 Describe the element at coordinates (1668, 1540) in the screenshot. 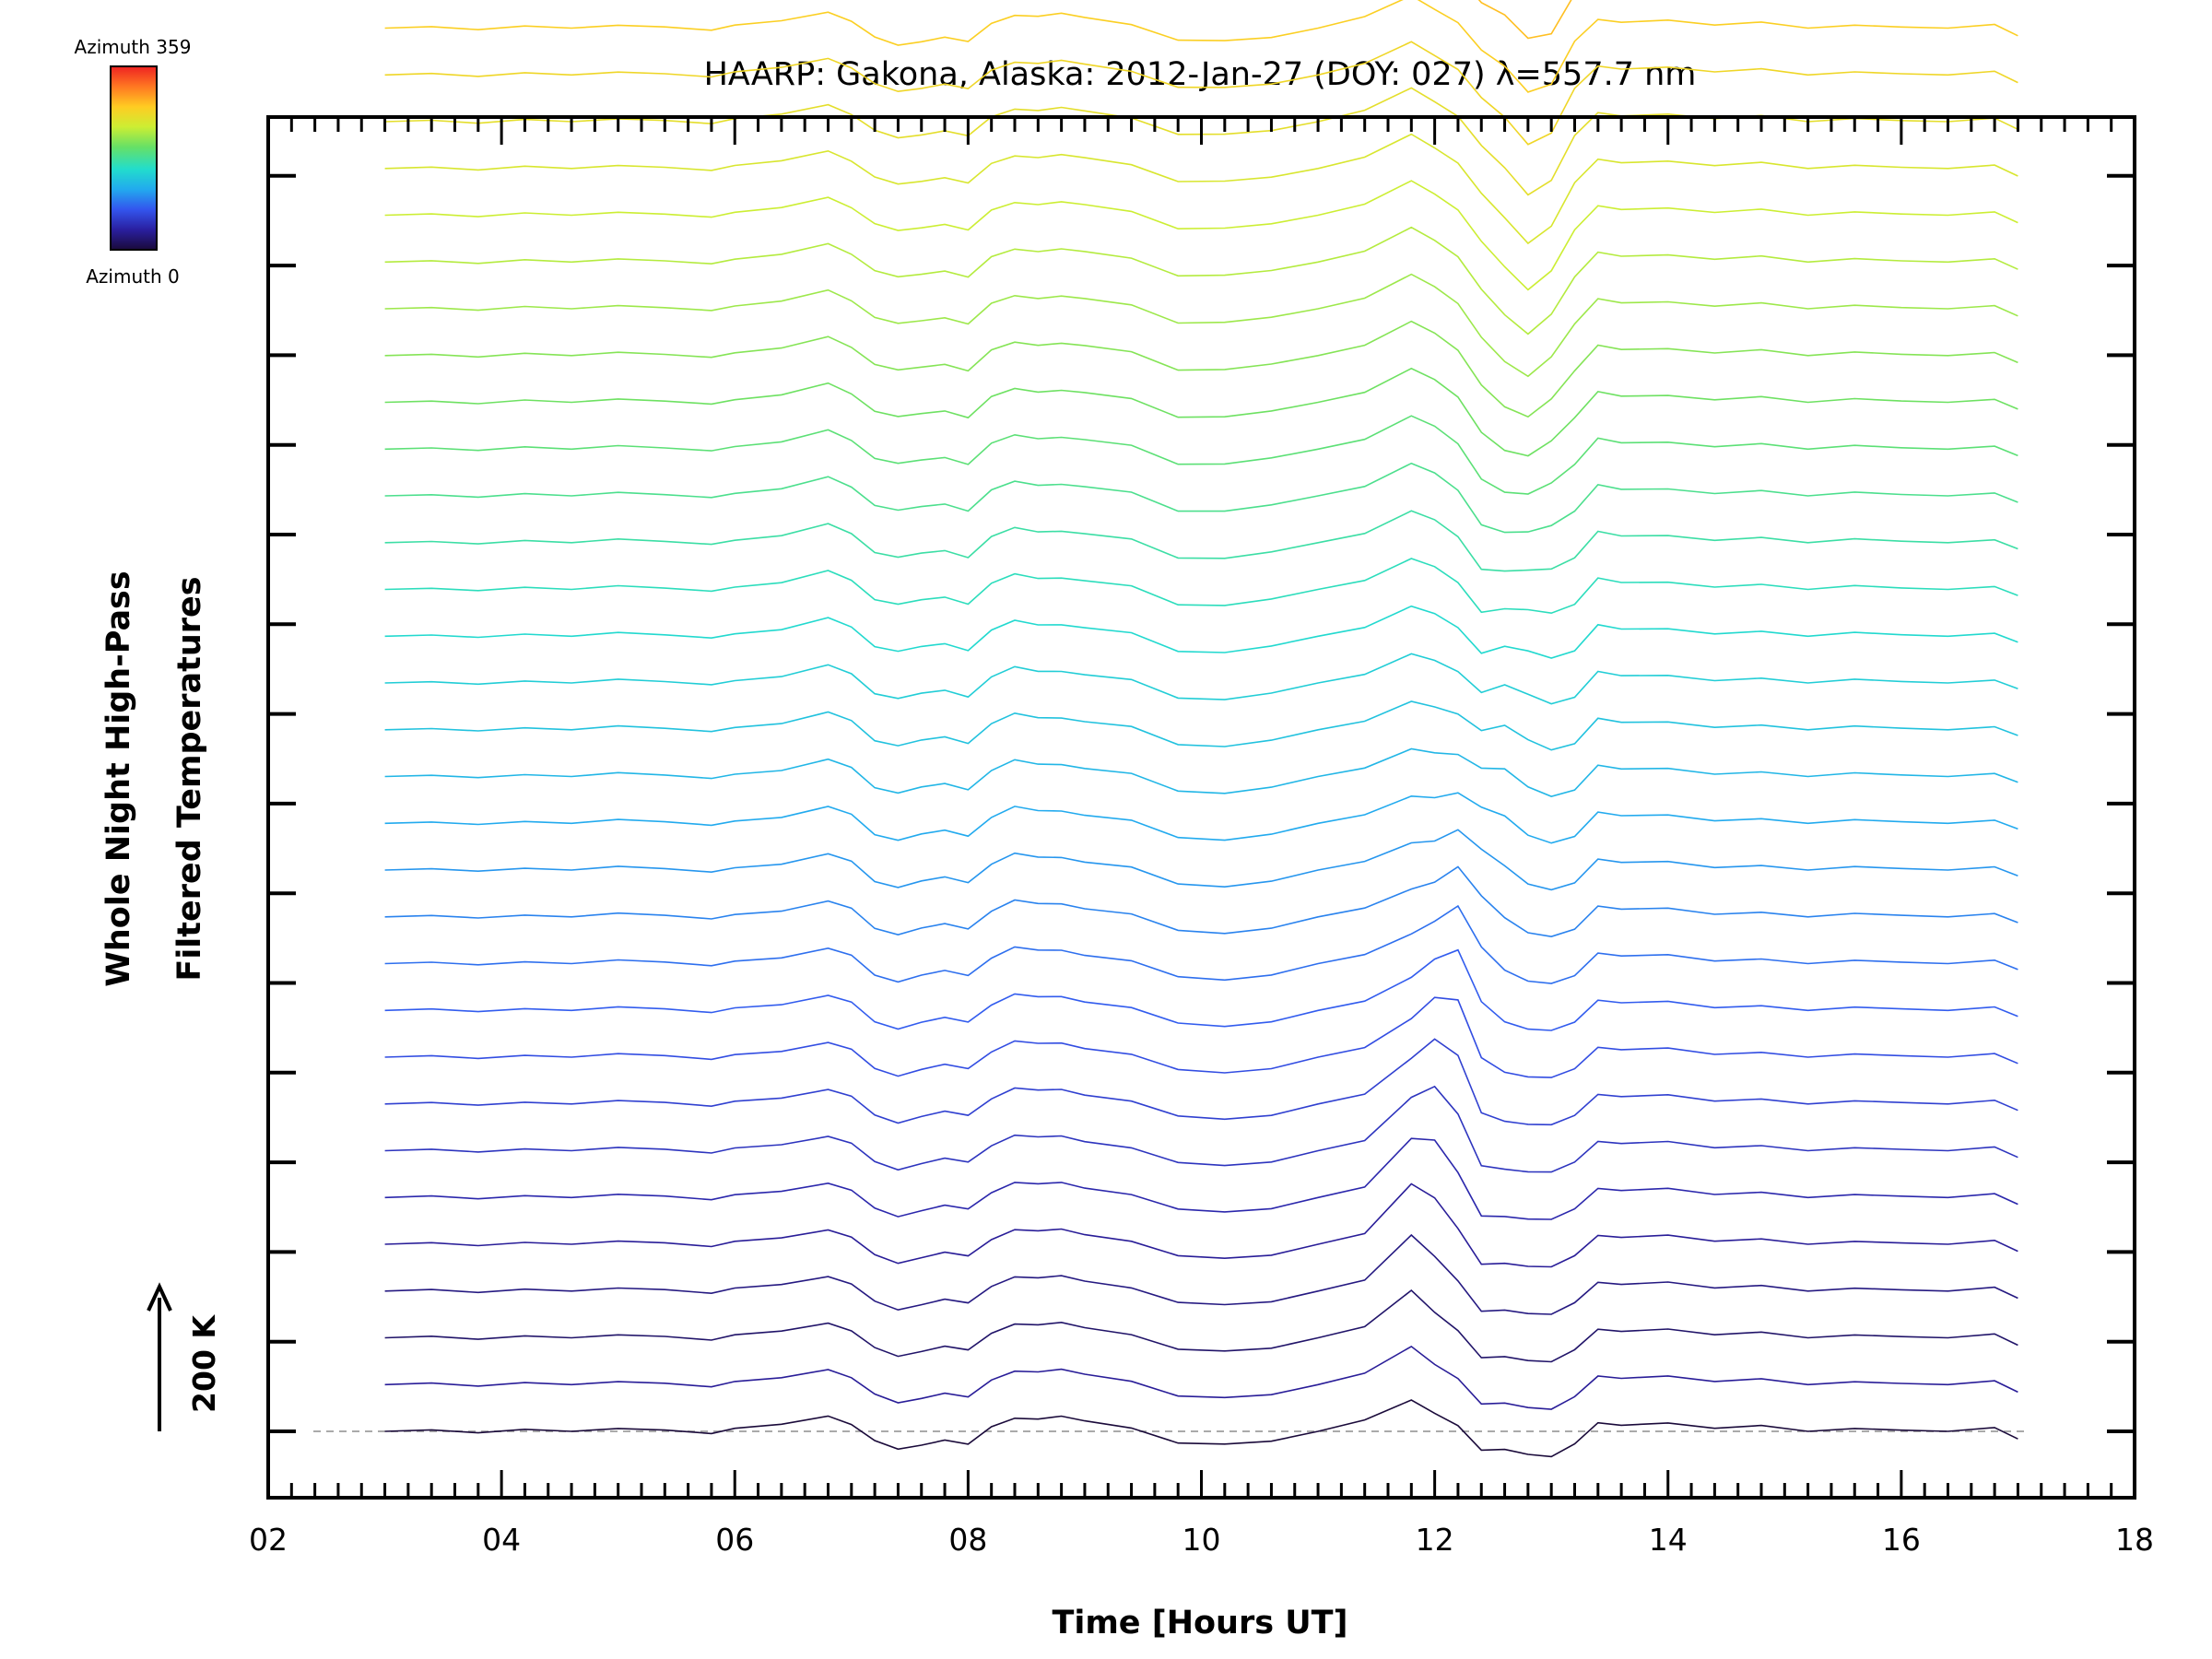

I see `x-tick-label: 14` at that location.